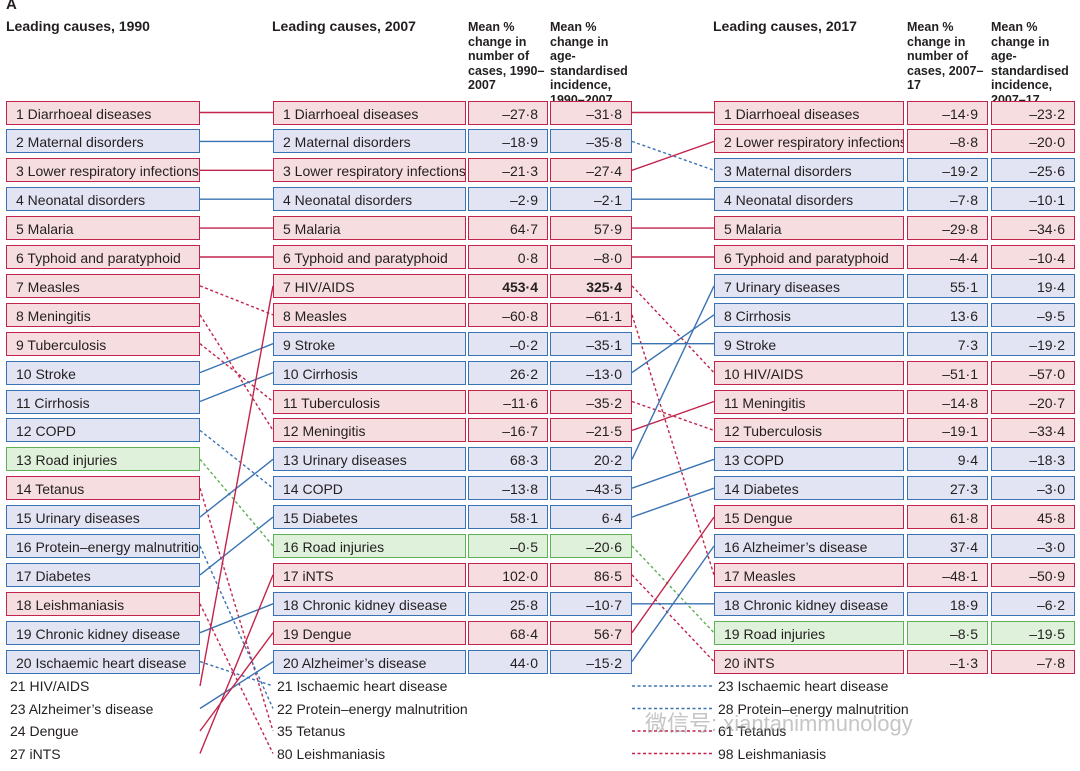  I want to click on cases-change-2017: –51·1, so click(947, 372).